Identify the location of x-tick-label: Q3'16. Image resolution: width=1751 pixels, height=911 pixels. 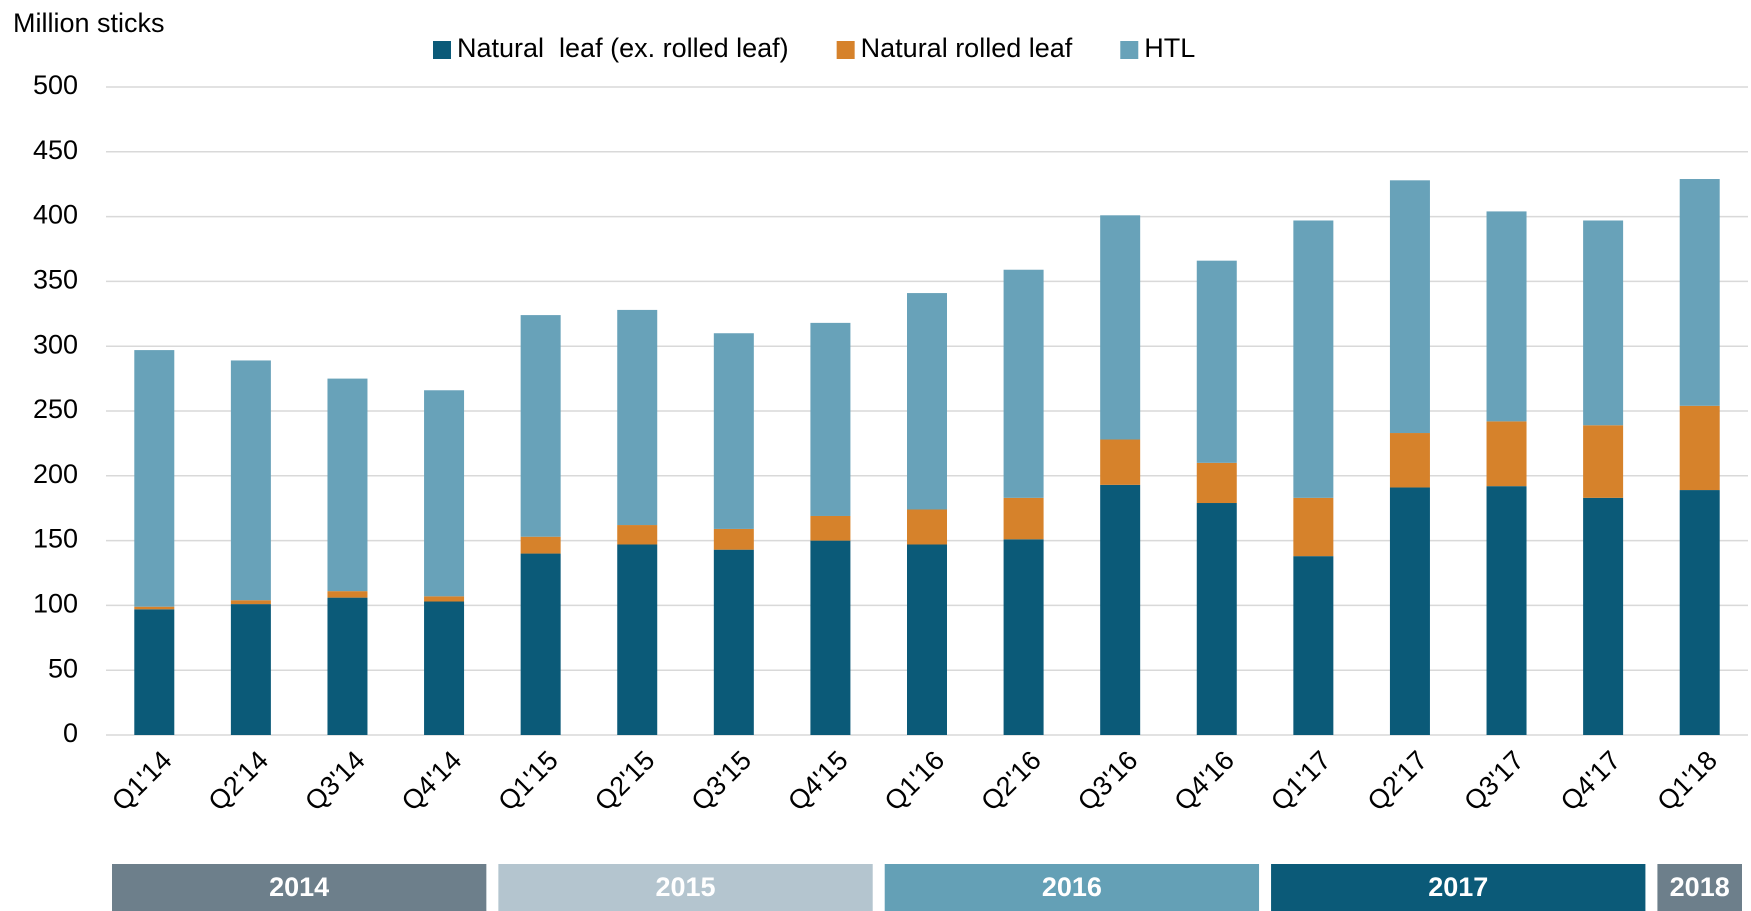
(1108, 781).